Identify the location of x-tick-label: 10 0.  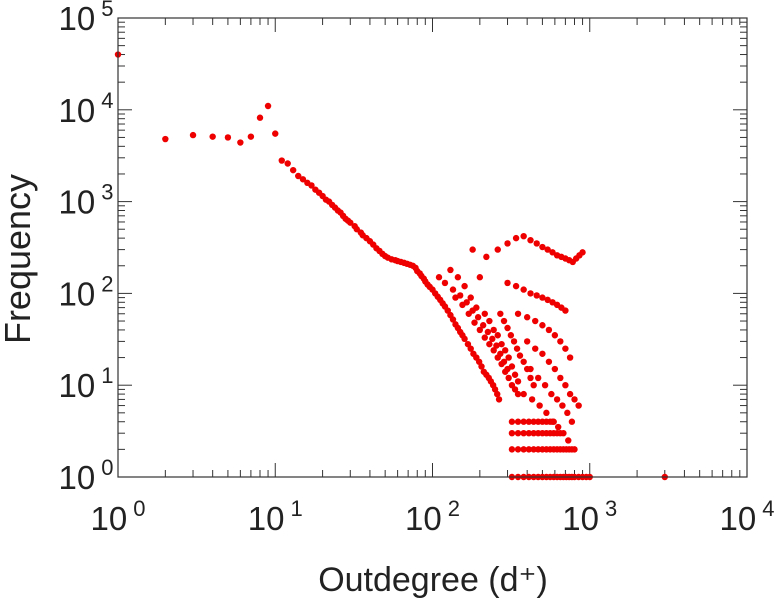
(118, 516).